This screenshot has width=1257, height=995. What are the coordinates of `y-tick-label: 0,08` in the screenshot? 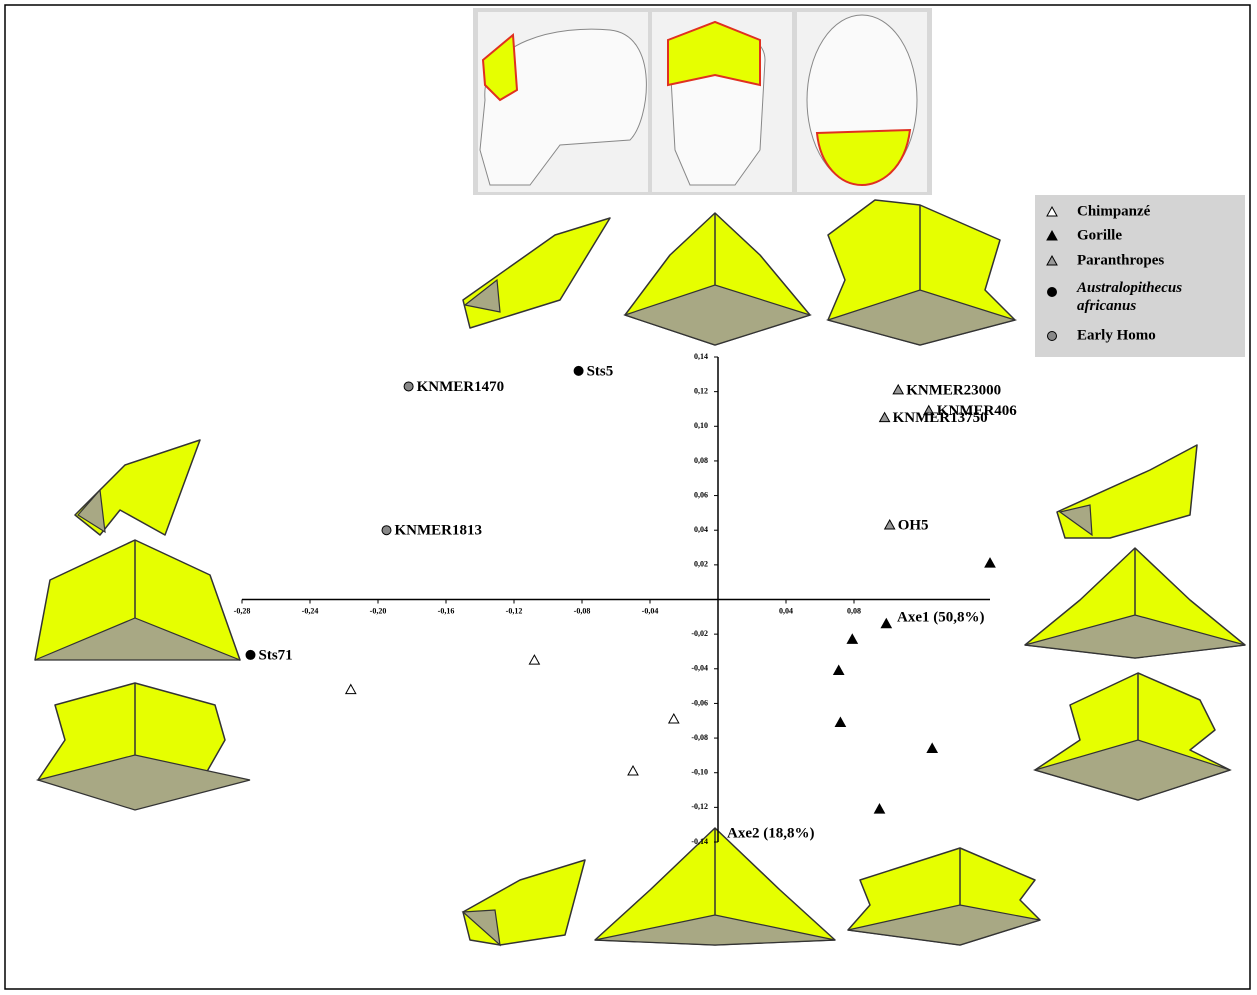 It's located at (701, 460).